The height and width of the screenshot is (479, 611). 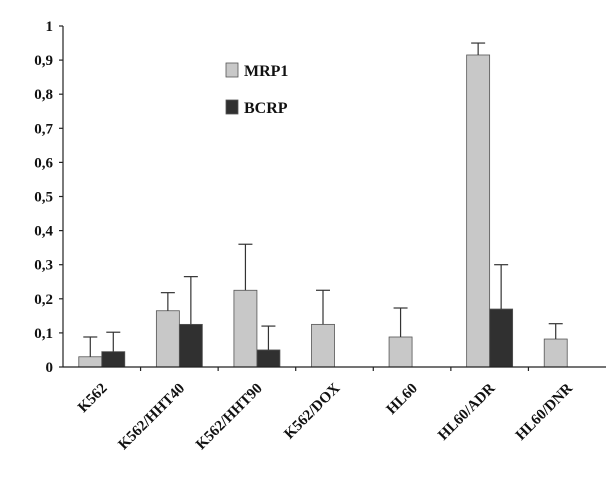 I want to click on x-category-label: HL60/DNR, so click(x=544, y=411).